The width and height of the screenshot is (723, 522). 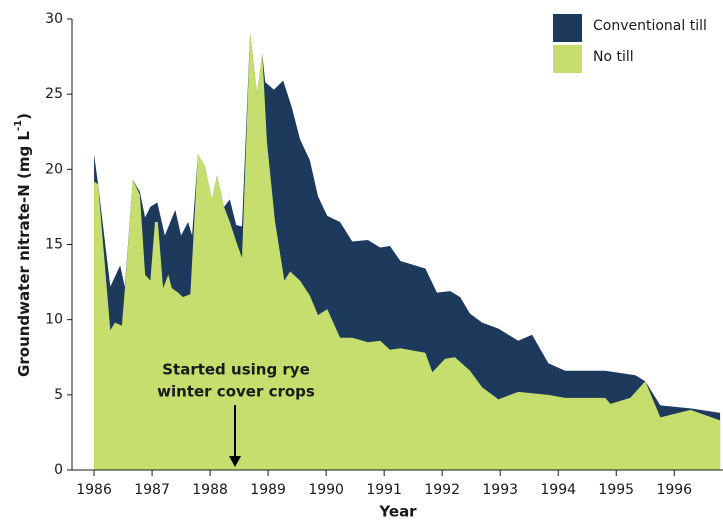 What do you see at coordinates (326, 490) in the screenshot?
I see `x-tick-label: 1990` at bounding box center [326, 490].